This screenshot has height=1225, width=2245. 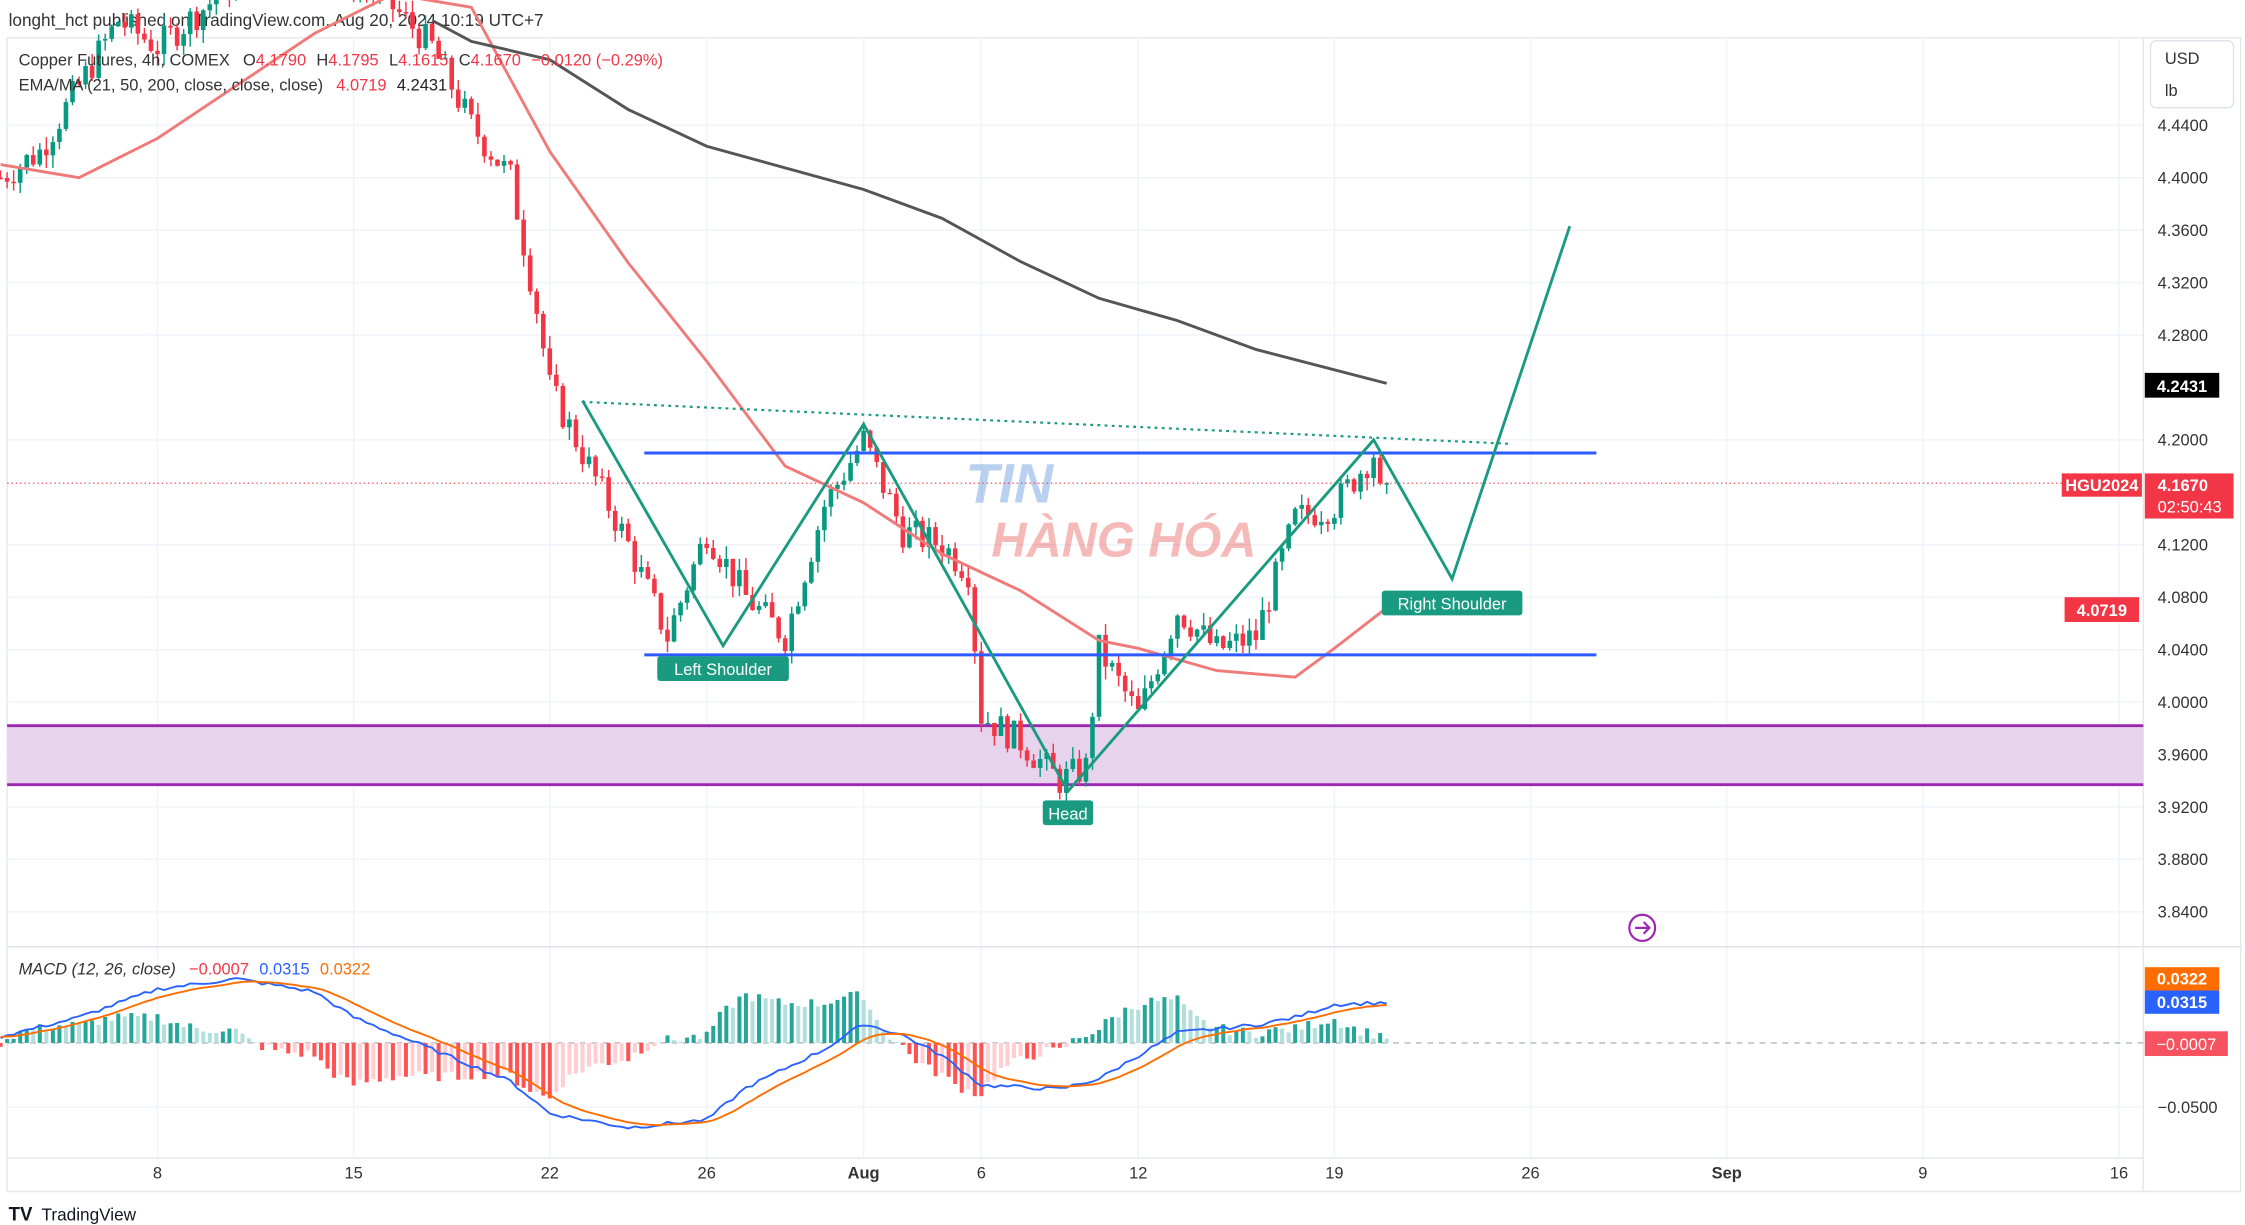 What do you see at coordinates (1046, 422) in the screenshot?
I see `neckline-dotted` at bounding box center [1046, 422].